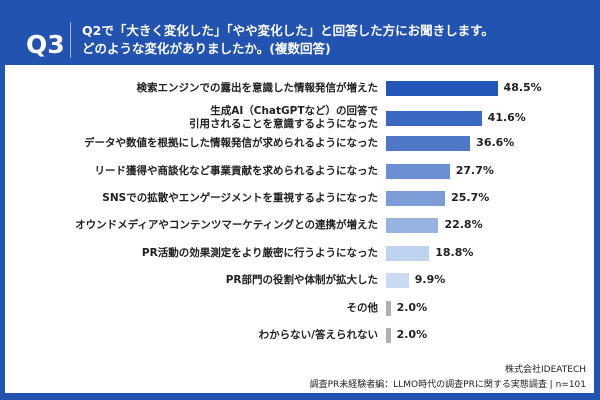 The width and height of the screenshot is (600, 400). What do you see at coordinates (257, 87) in the screenshot?
I see `category-label: 検索エンジンでの露出を意識した情報発信が増えた` at bounding box center [257, 87].